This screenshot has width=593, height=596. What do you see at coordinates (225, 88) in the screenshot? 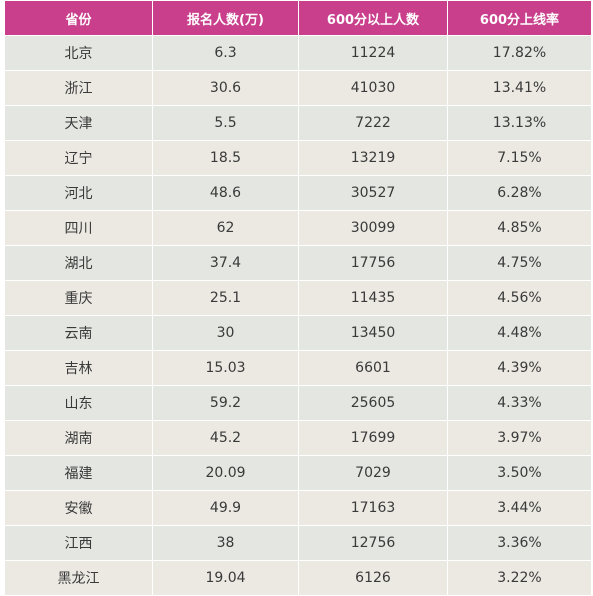
I see `cell-applicants: 30.6` at bounding box center [225, 88].